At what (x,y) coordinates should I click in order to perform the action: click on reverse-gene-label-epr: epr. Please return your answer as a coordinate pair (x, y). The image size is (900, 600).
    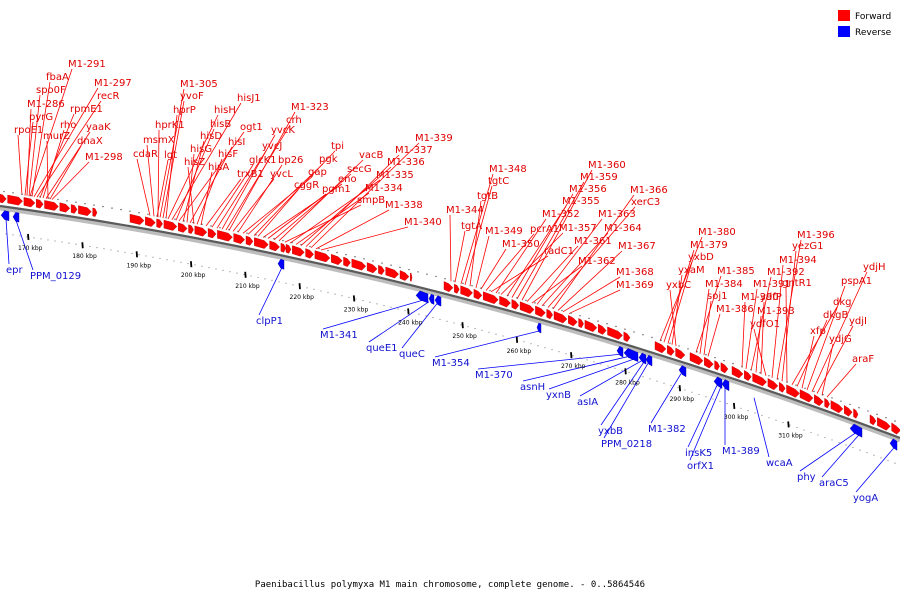
    Looking at the image, I should click on (15, 270).